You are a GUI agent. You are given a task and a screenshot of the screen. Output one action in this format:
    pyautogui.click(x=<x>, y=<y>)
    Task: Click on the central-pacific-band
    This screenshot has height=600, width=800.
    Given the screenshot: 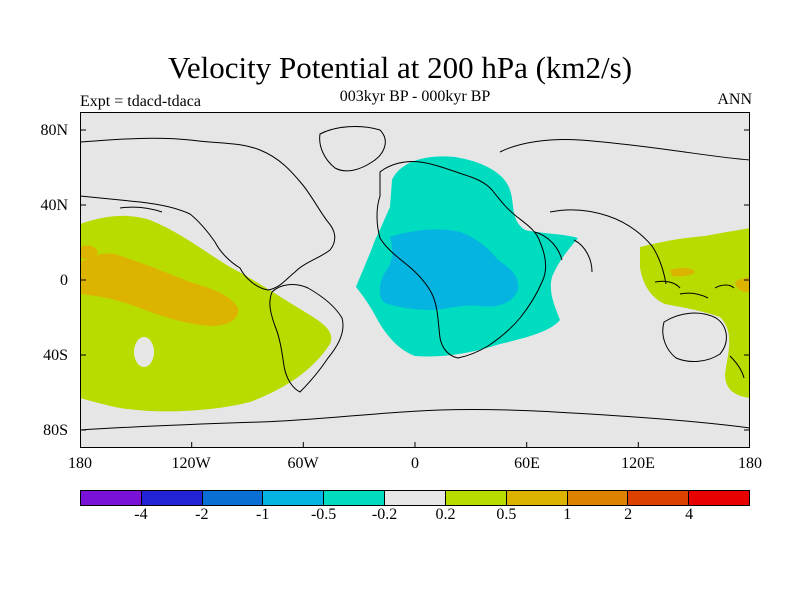 What is the action you would take?
    pyautogui.click(x=159, y=289)
    